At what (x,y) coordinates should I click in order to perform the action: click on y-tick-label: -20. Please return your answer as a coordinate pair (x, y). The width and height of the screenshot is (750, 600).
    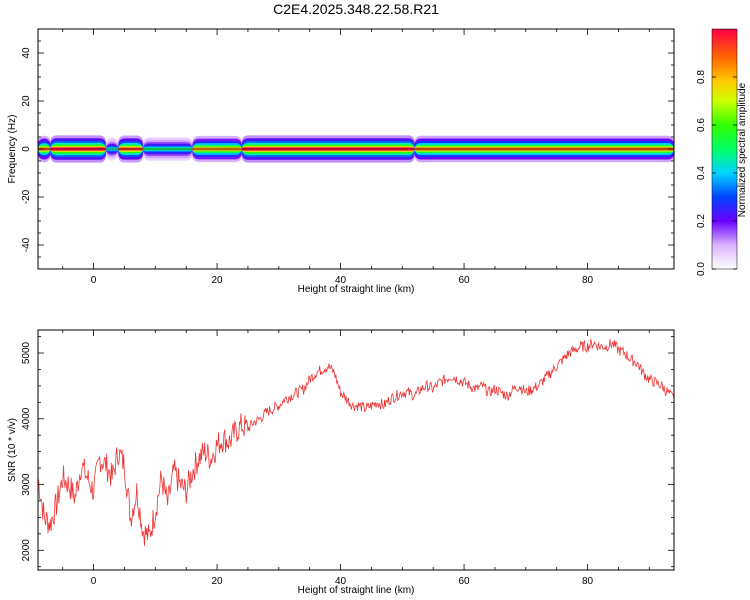
    Looking at the image, I should click on (26, 196).